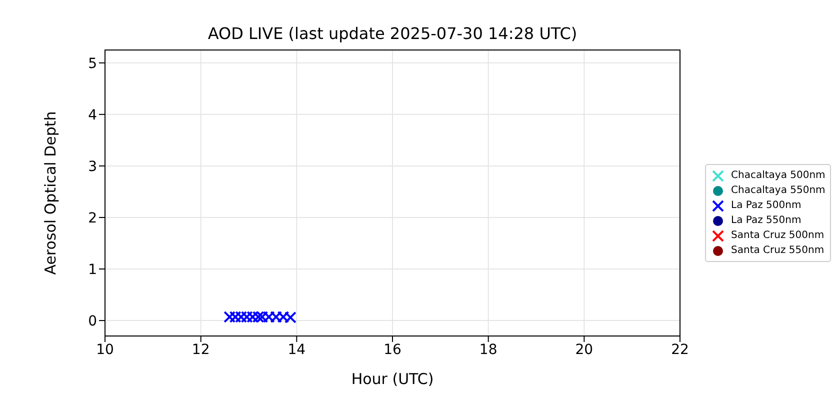  Describe the element at coordinates (777, 250) in the screenshot. I see `legend-label: Santa Cruz 550nm` at that location.